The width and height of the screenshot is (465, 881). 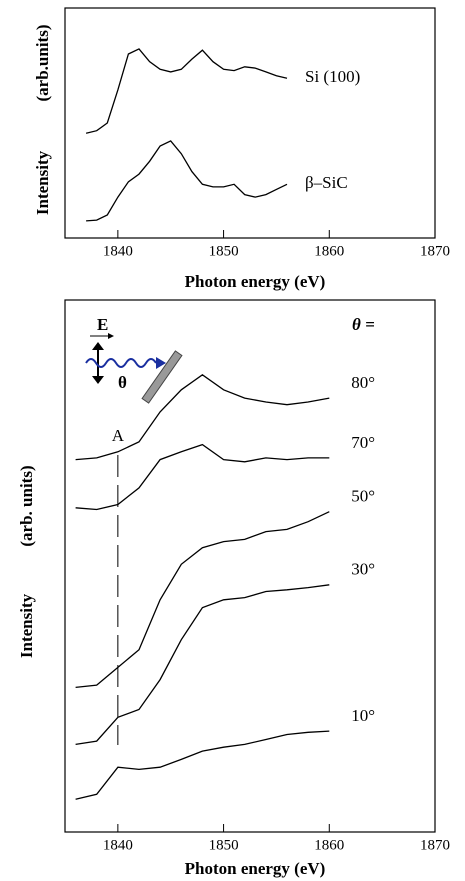 What do you see at coordinates (332, 76) in the screenshot?
I see `series-label: Si (100)` at bounding box center [332, 76].